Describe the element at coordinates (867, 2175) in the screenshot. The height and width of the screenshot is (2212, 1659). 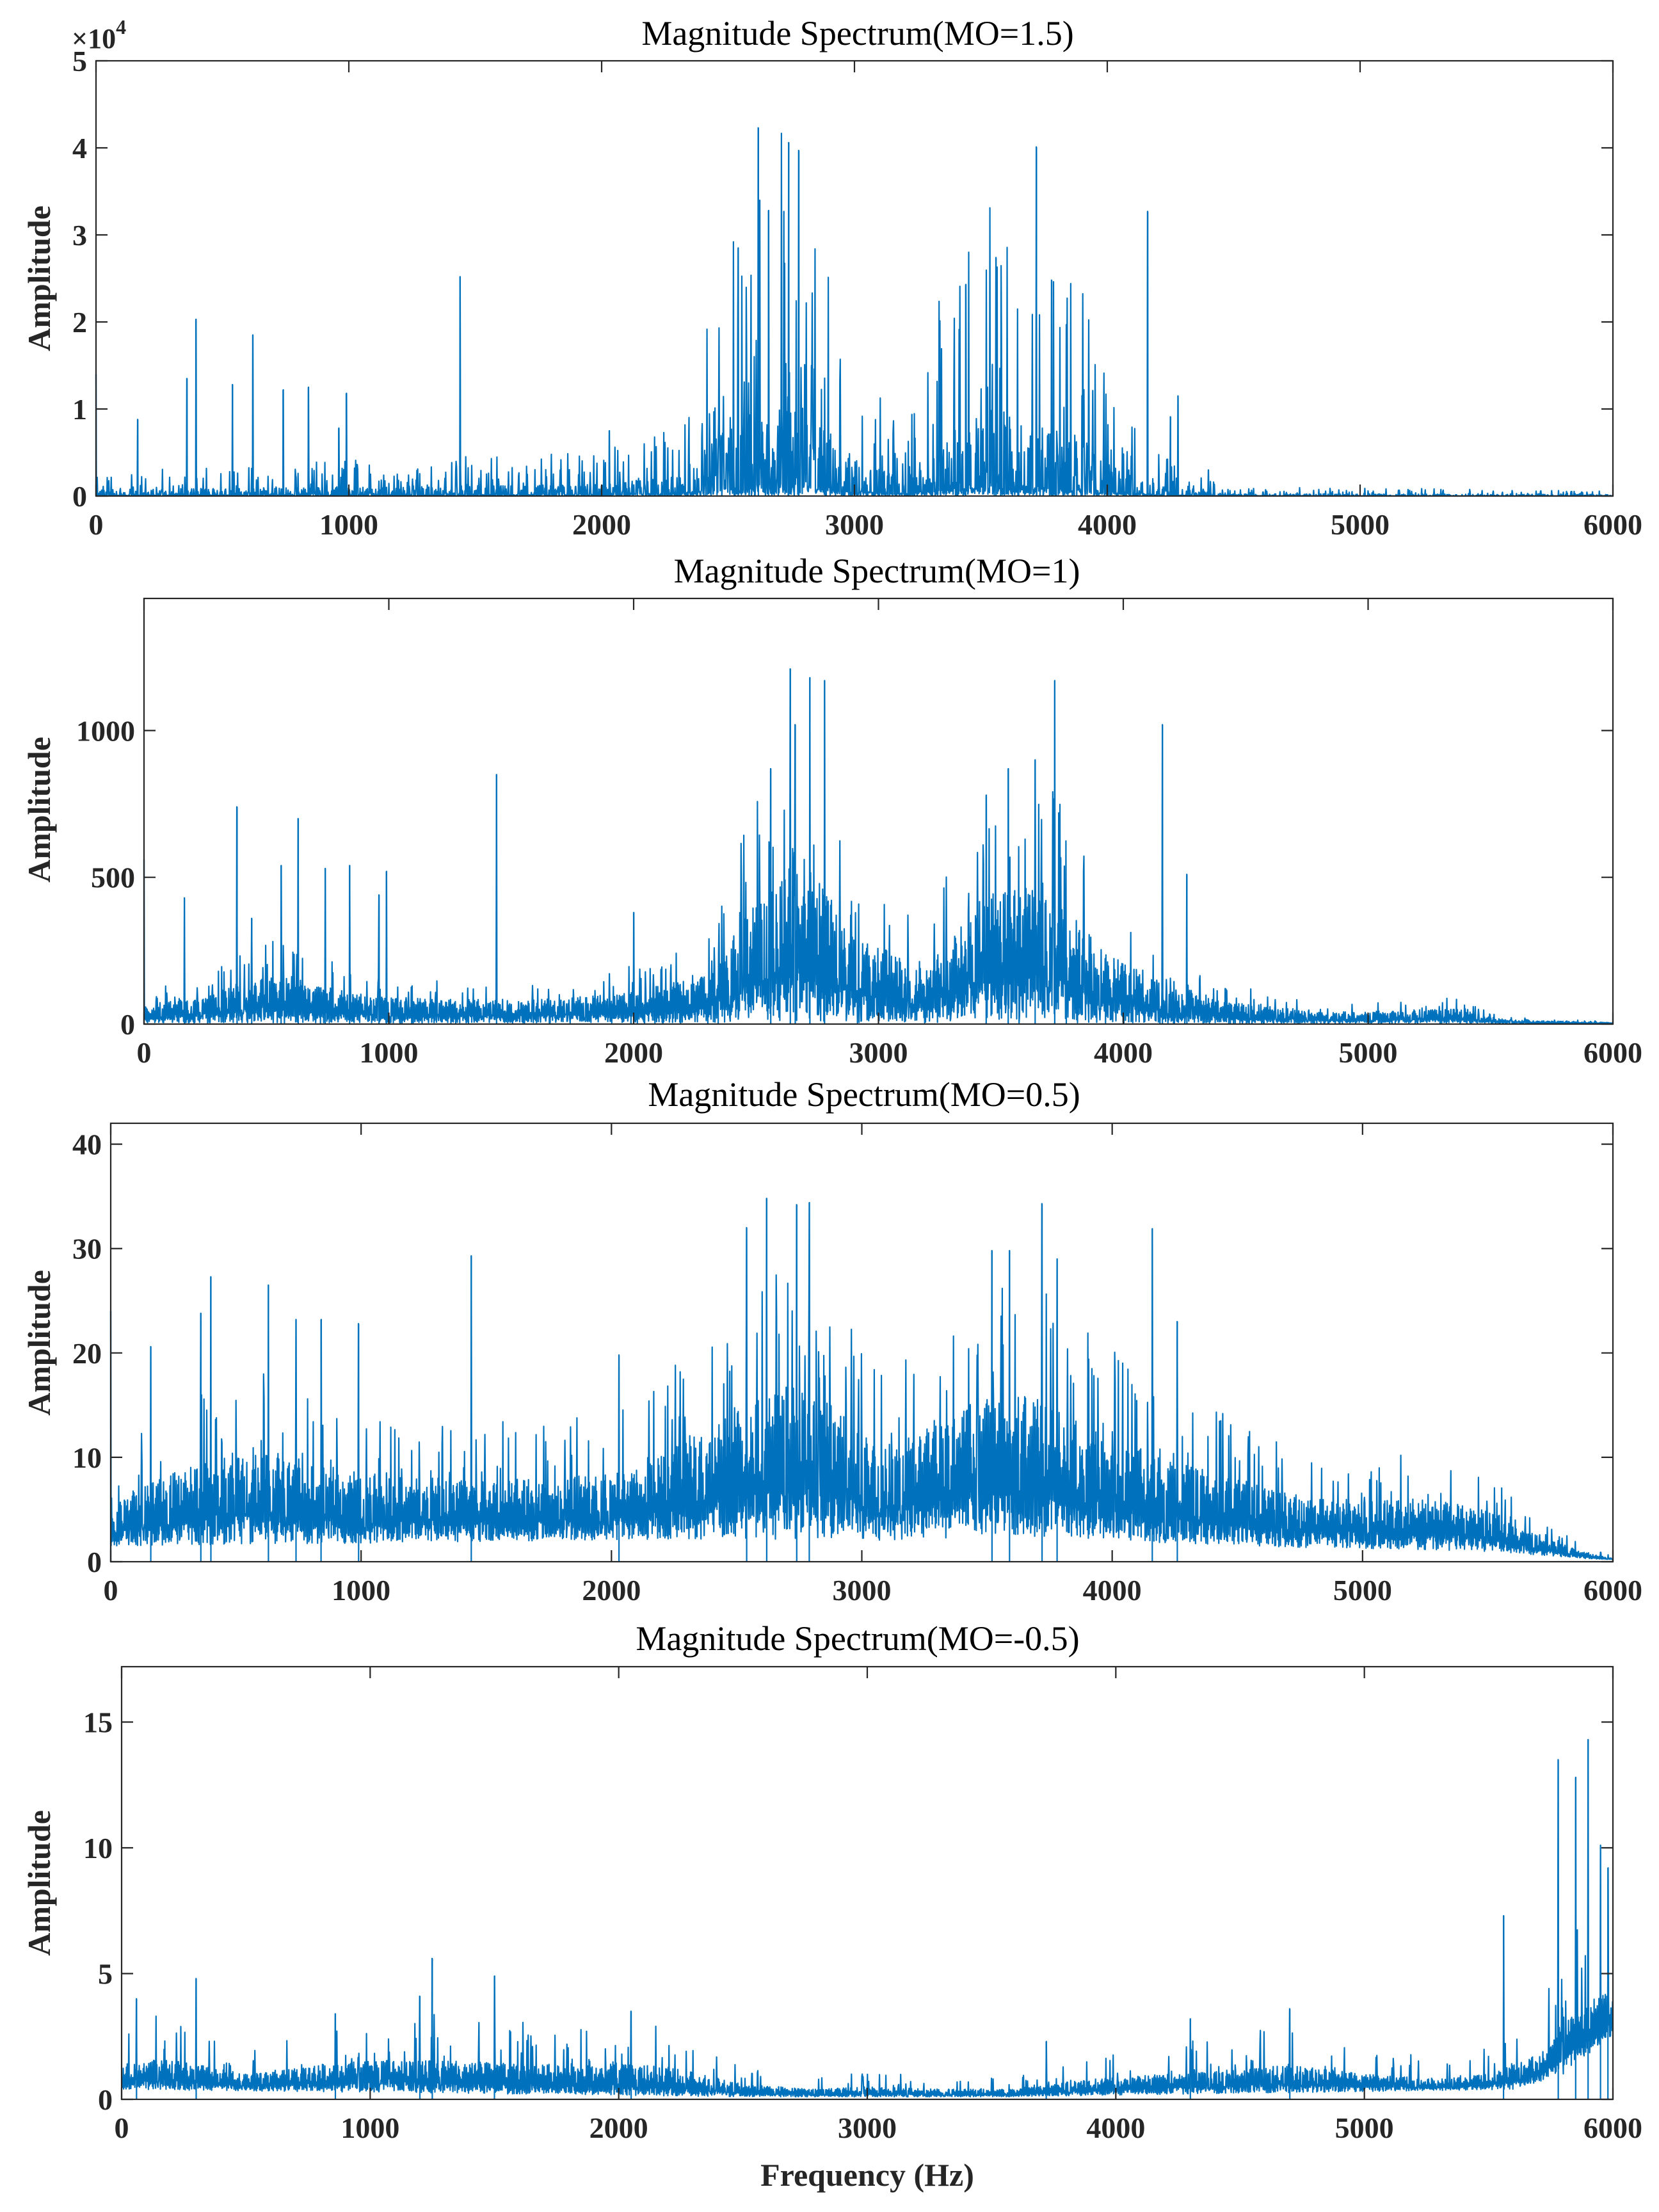
I see `x-axis-label: Frequency (Hz)` at that location.